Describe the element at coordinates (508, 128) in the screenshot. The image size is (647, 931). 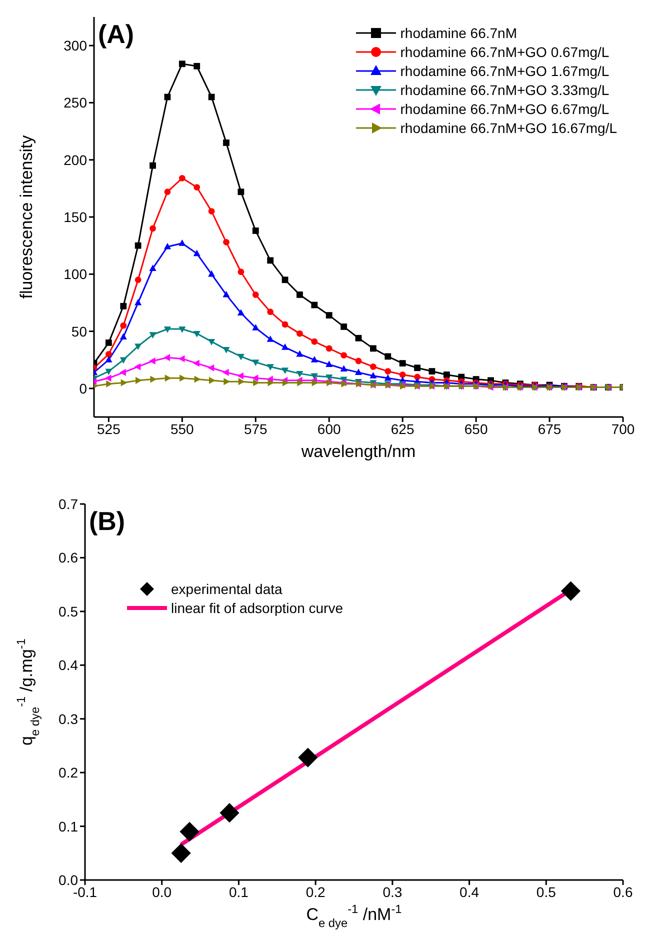
I see `legend-label: rhodamine 66.7nM+GO 16.67mg/L` at that location.